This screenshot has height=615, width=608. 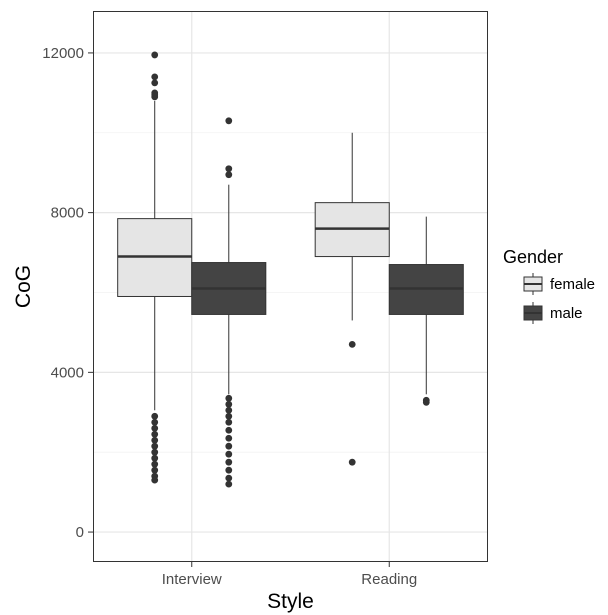 I want to click on x-tick-label: Reading, so click(x=389, y=579).